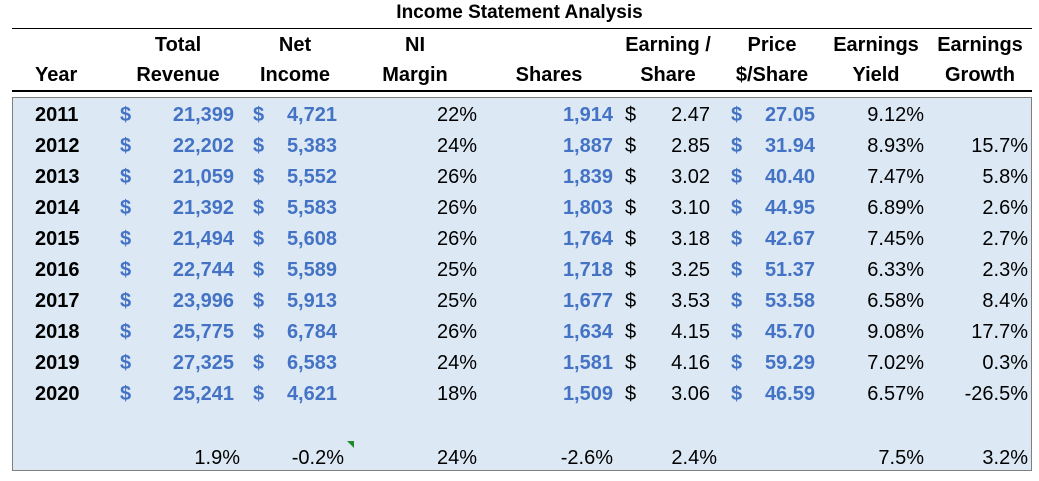 The width and height of the screenshot is (1039, 481). Describe the element at coordinates (690, 115) in the screenshot. I see `cell-eps: 2.47` at that location.